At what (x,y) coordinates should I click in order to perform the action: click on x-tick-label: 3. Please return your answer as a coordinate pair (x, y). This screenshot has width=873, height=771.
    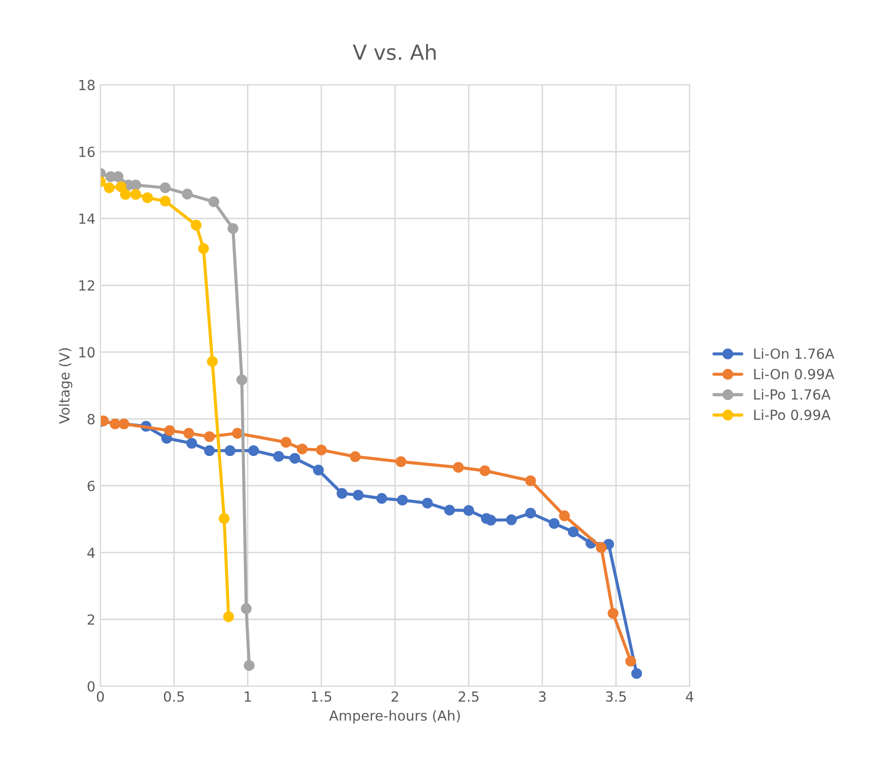
    Looking at the image, I should click on (542, 696).